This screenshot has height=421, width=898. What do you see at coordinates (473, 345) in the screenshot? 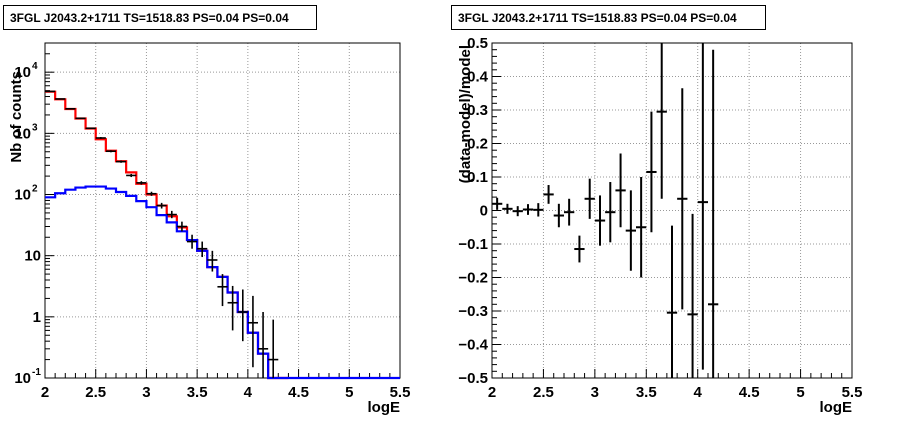
I see `y-tick-label: −0.4` at bounding box center [473, 345].